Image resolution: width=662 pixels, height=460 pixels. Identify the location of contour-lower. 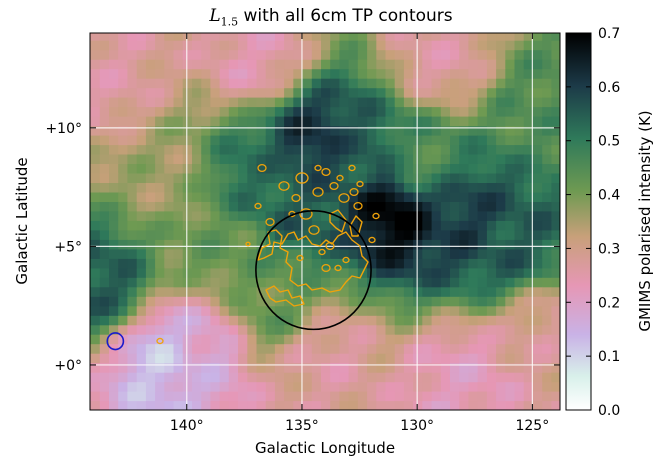
(285, 296).